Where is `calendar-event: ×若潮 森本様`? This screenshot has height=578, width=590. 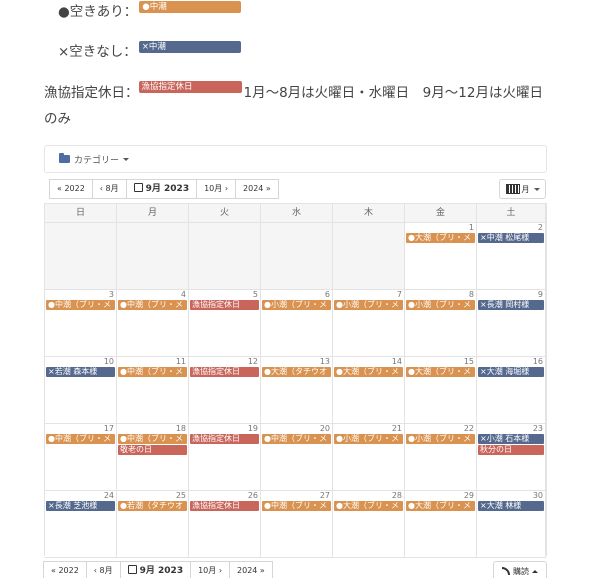 calendar-event: ×若潮 森本様 is located at coordinates (80, 372).